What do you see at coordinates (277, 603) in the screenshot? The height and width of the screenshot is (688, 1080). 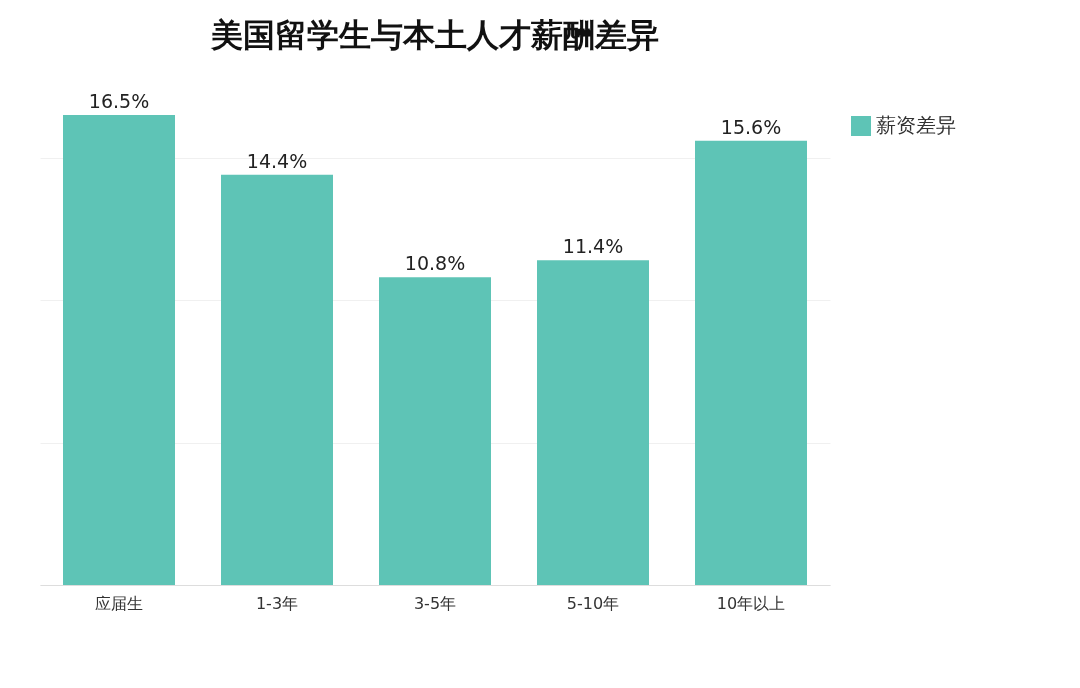 I see `x-tick-label: 1-3年` at bounding box center [277, 603].